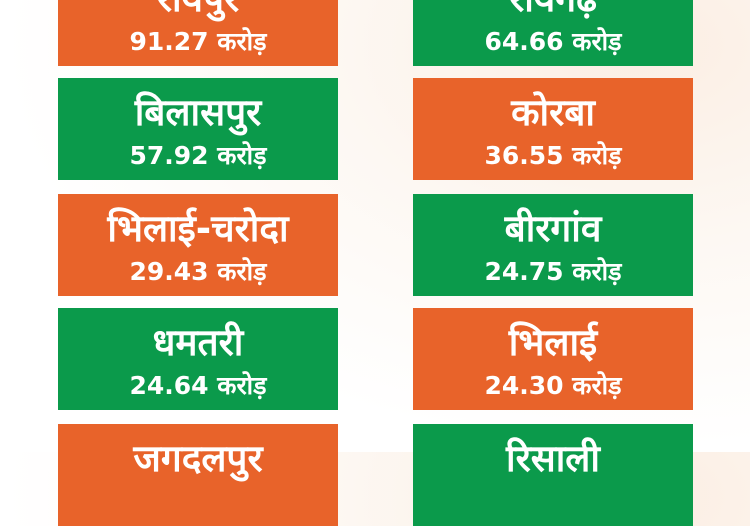  Describe the element at coordinates (198, 458) in the screenshot. I see `city-name: जगदलपुर` at that location.